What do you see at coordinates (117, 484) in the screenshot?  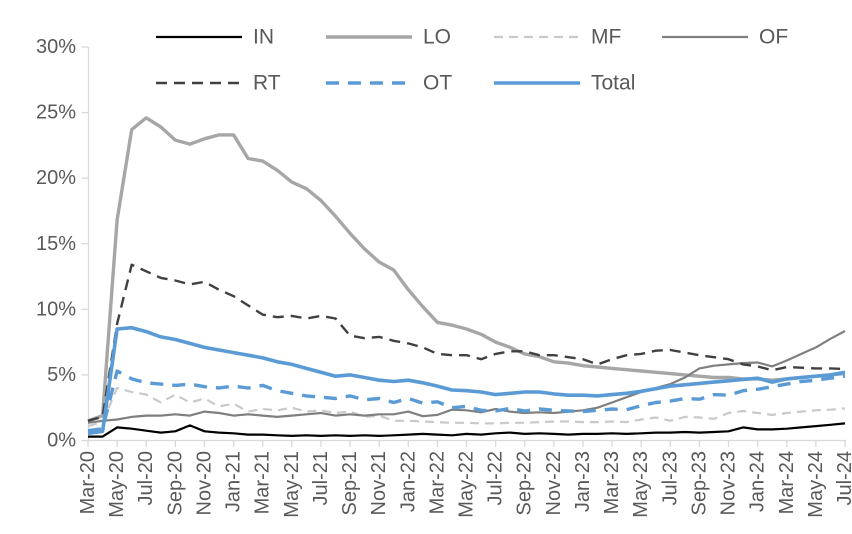 I see `x-tick-label: May-20` at bounding box center [117, 484].